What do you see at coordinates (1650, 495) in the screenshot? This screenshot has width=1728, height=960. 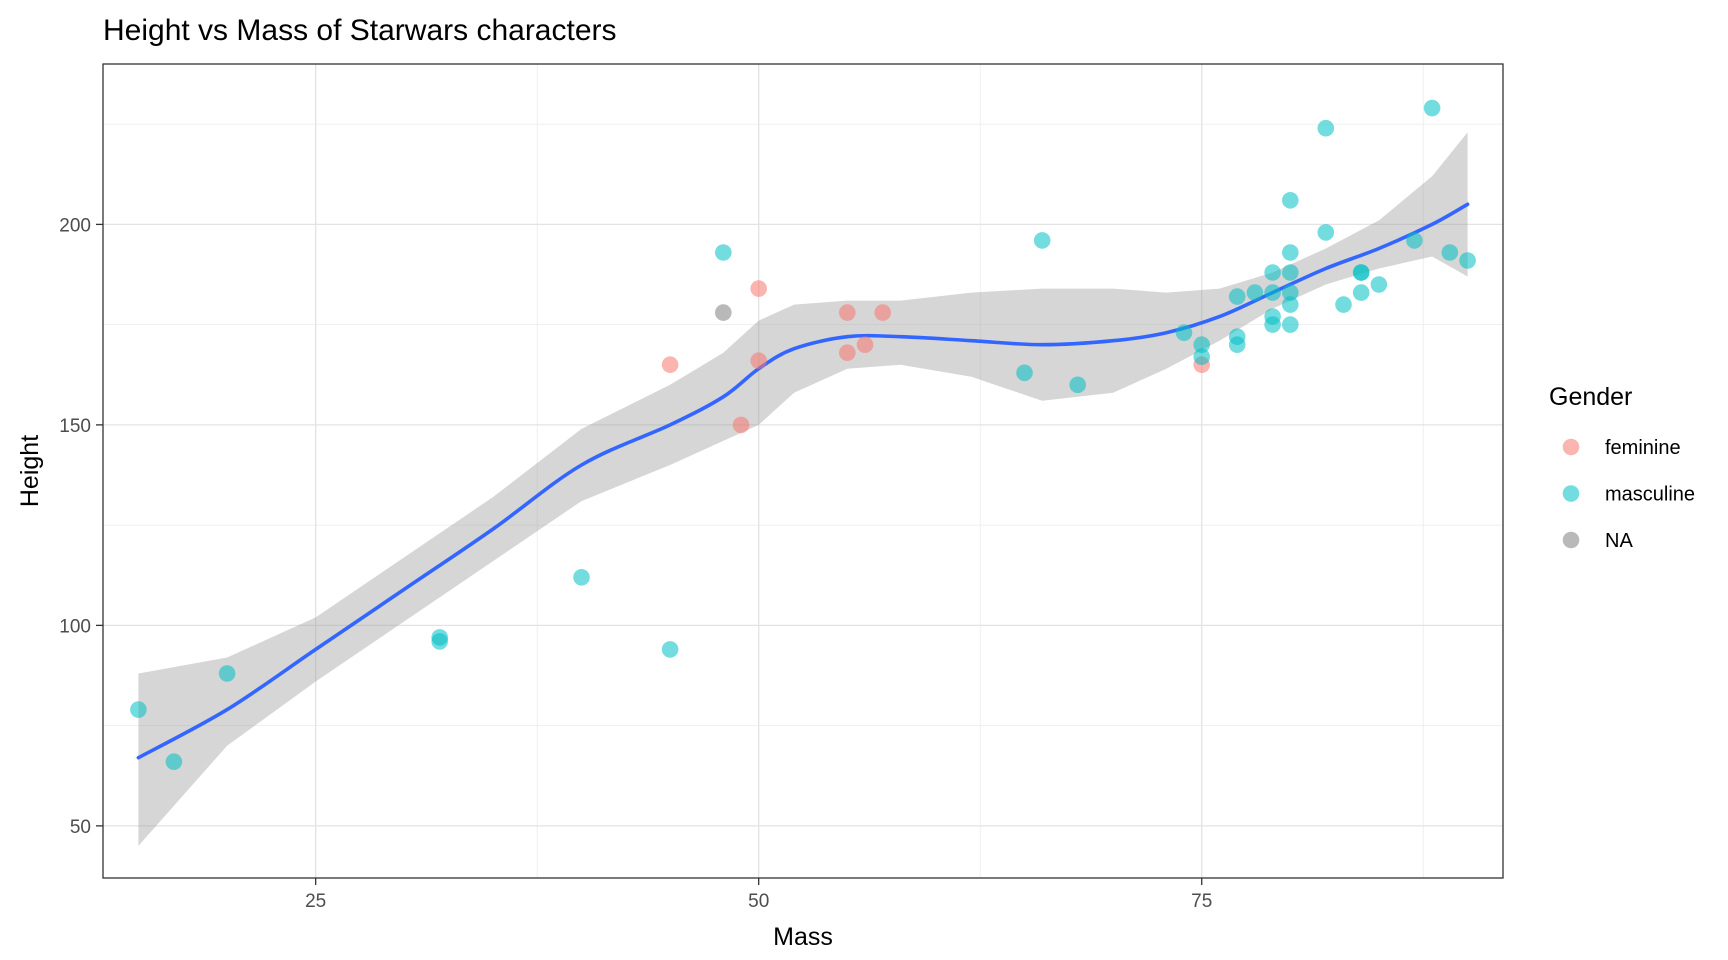 I see `legend-label-masculine: masculine` at bounding box center [1650, 495].